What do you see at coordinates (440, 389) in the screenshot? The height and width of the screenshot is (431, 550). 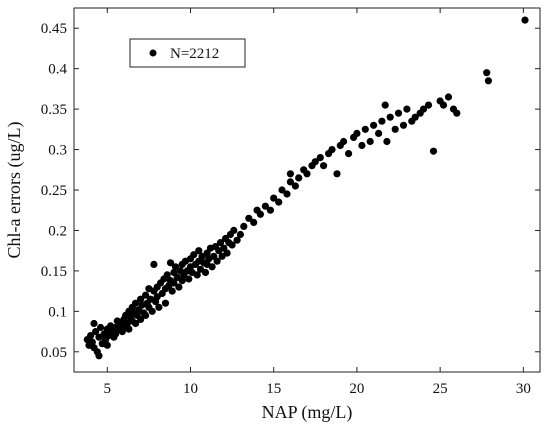 I see `x-tick-label: 25` at bounding box center [440, 389].